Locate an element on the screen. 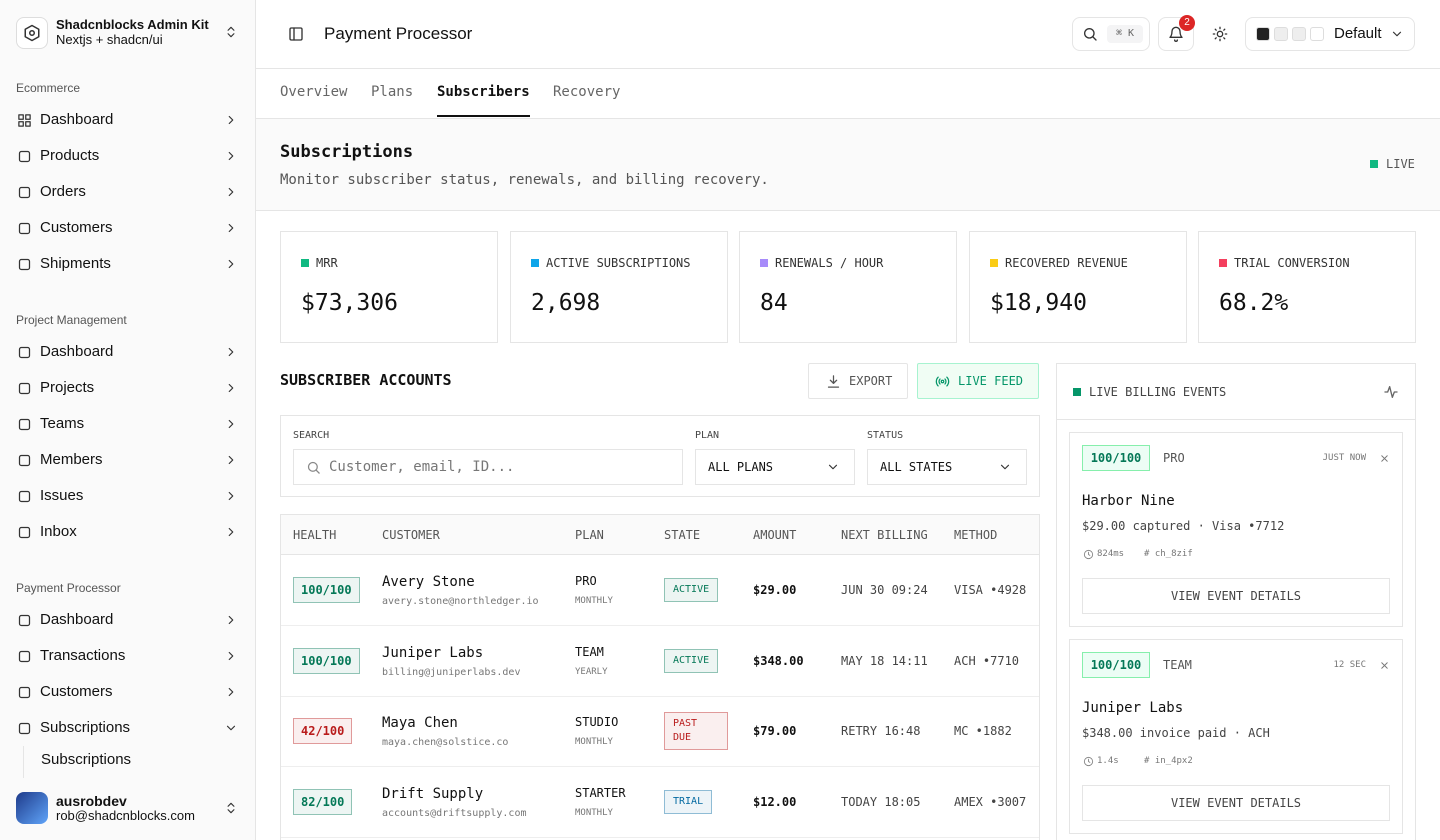  event-score-box is located at coordinates (1116, 458).